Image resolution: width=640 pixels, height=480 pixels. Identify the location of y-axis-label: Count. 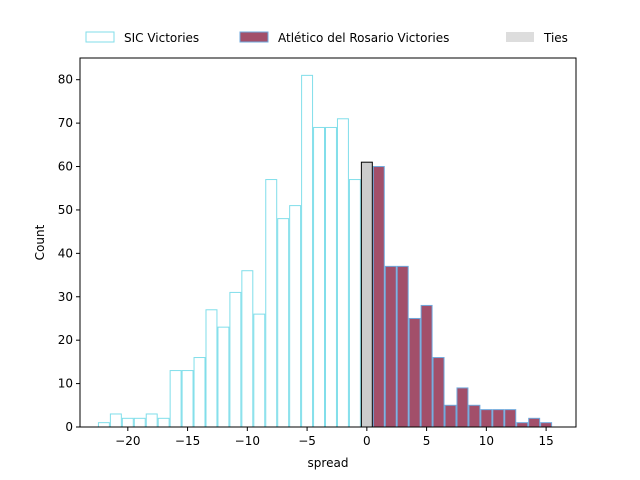
(40, 242).